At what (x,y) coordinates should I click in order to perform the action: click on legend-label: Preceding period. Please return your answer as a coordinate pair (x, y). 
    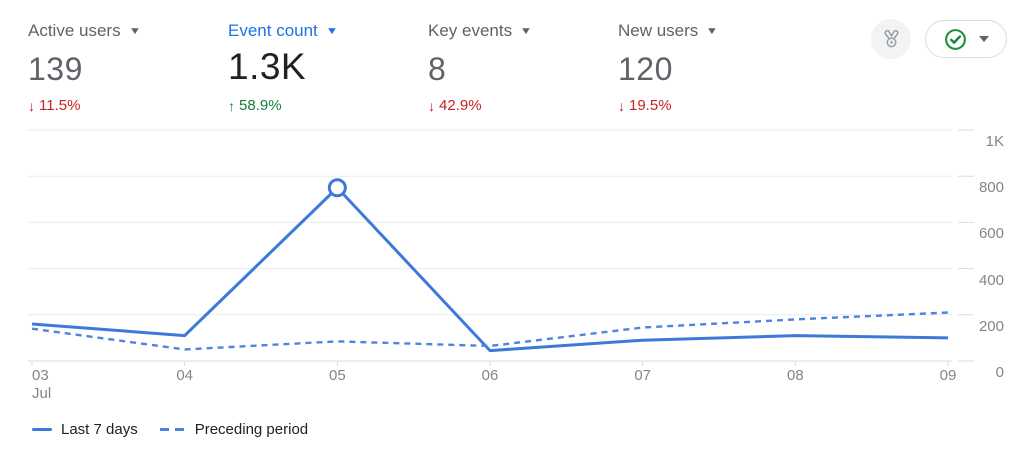
    Looking at the image, I should click on (251, 429).